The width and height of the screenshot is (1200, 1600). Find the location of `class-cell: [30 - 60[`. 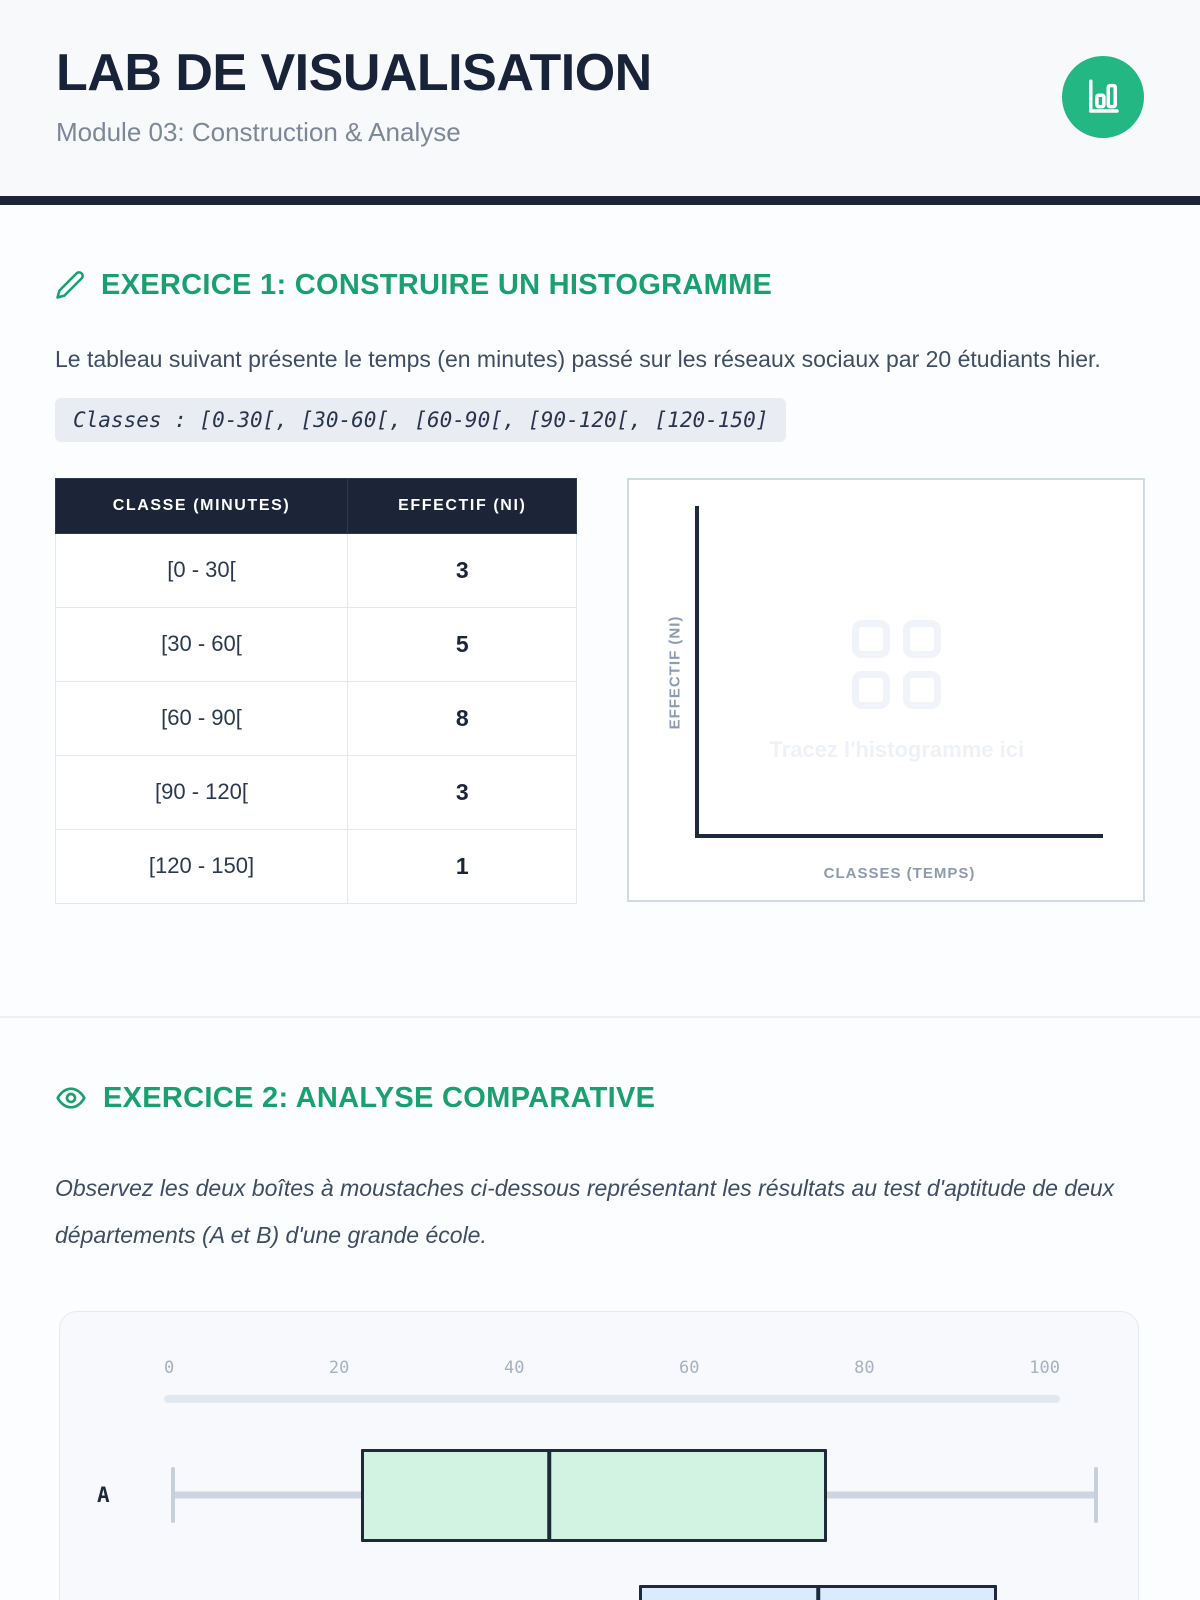

class-cell: [30 - 60[ is located at coordinates (201, 644).